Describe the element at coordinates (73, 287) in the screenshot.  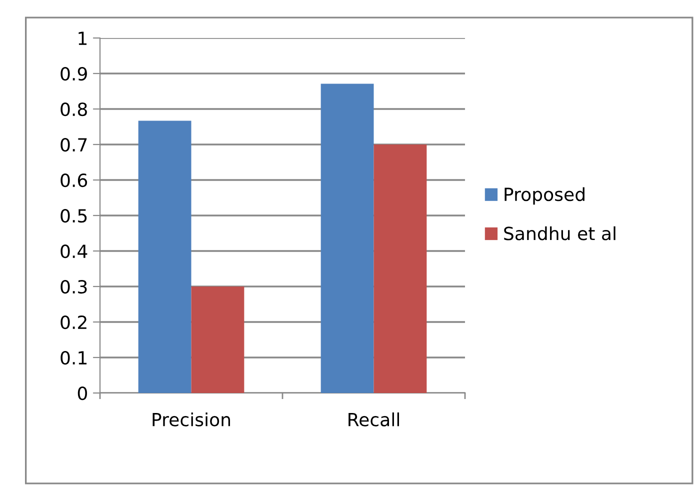
I see `y-tick-label: 0.3` at that location.